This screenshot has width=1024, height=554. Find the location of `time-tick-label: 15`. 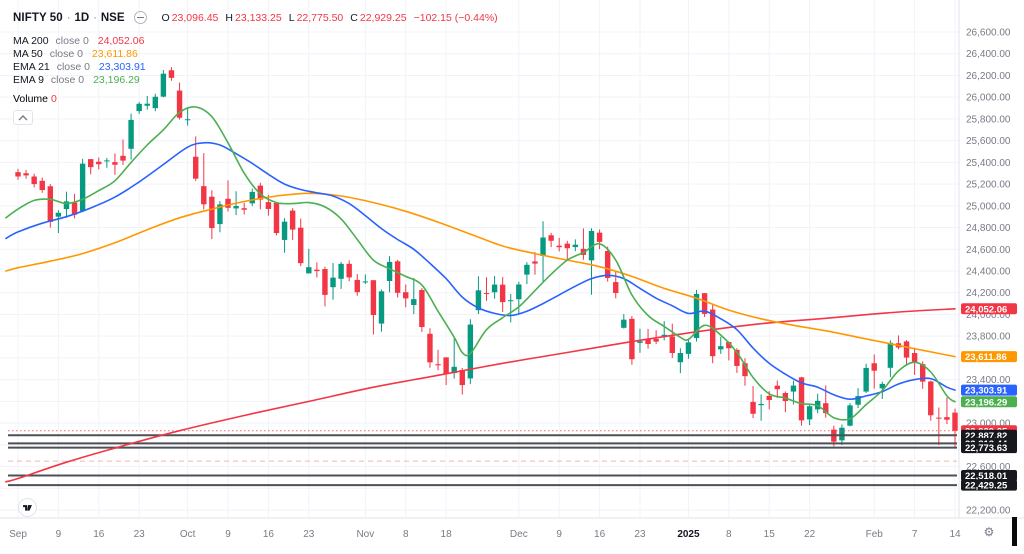

time-tick-label: 15 is located at coordinates (770, 534).